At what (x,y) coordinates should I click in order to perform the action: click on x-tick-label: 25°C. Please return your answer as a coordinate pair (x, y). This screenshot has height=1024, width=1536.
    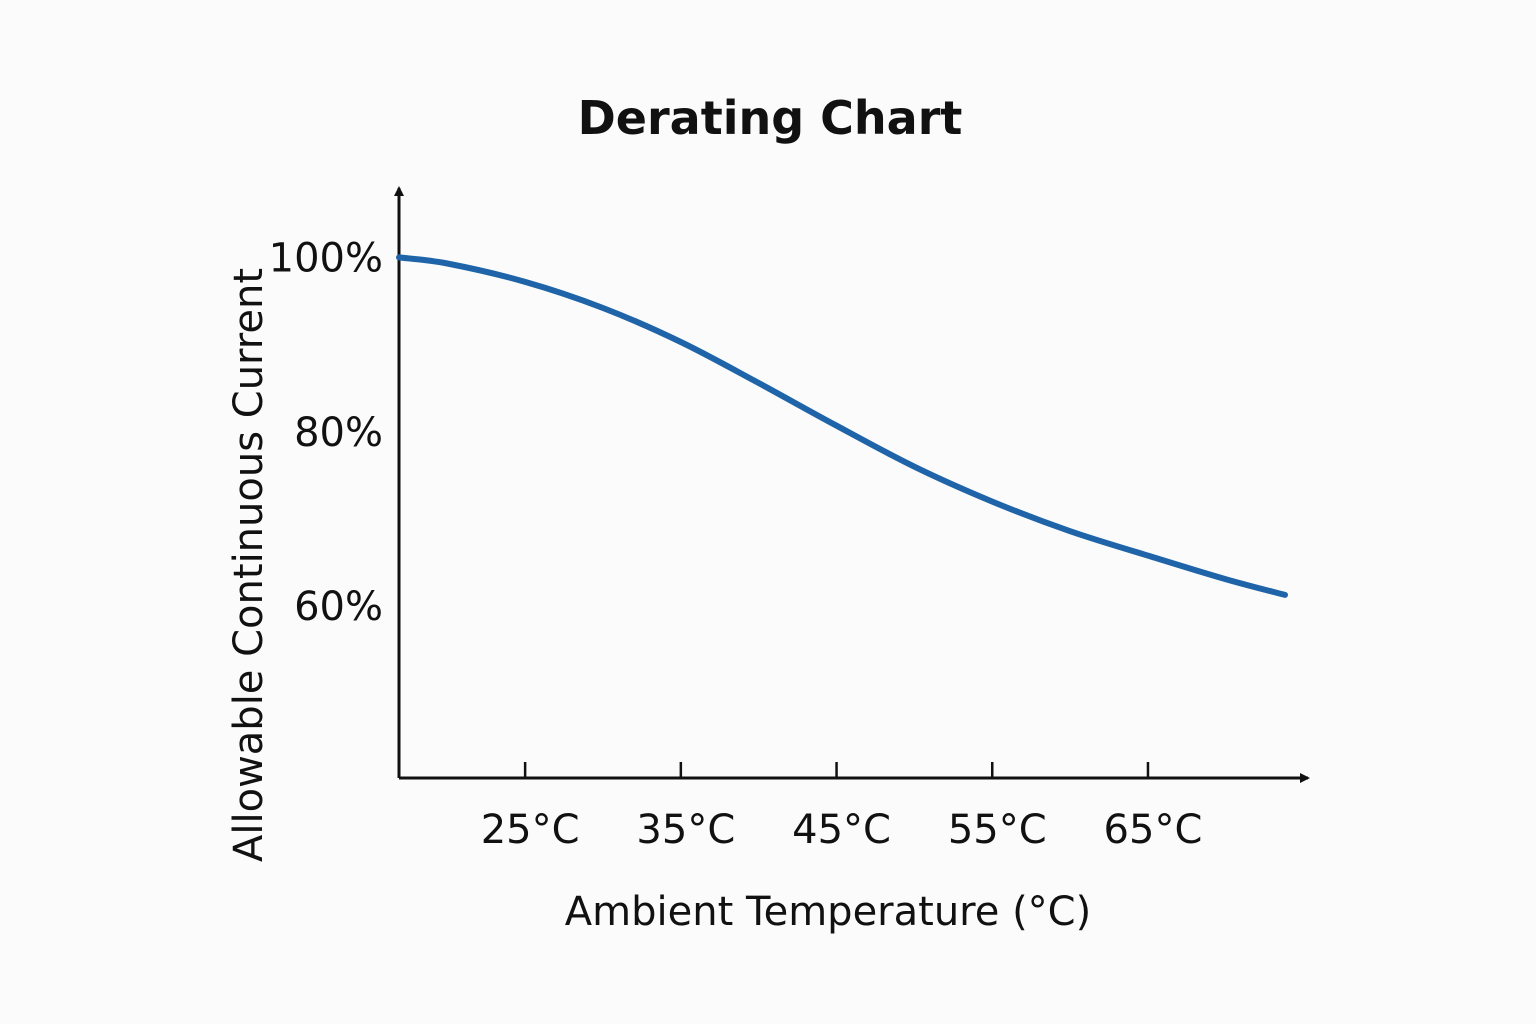
    Looking at the image, I should click on (530, 830).